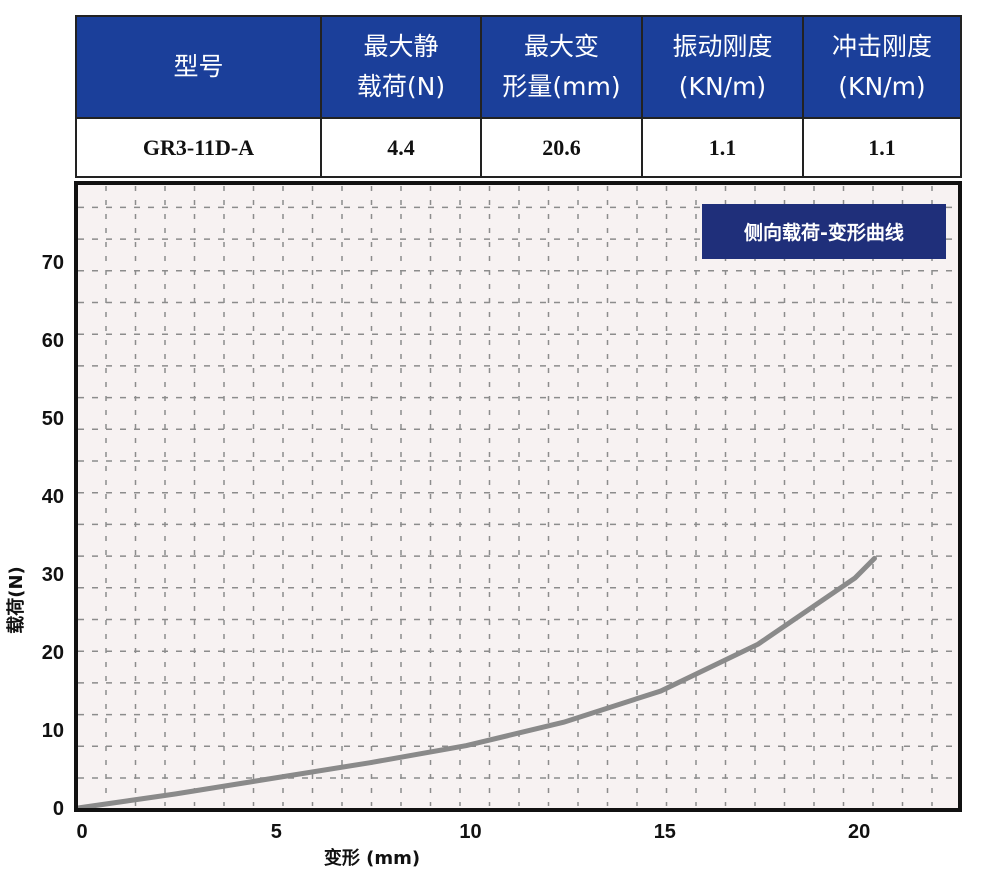 Image resolution: width=991 pixels, height=873 pixels. Describe the element at coordinates (722, 67) in the screenshot. I see `header-vibration-stiffness: 振动刚度 (KN/m)` at that location.